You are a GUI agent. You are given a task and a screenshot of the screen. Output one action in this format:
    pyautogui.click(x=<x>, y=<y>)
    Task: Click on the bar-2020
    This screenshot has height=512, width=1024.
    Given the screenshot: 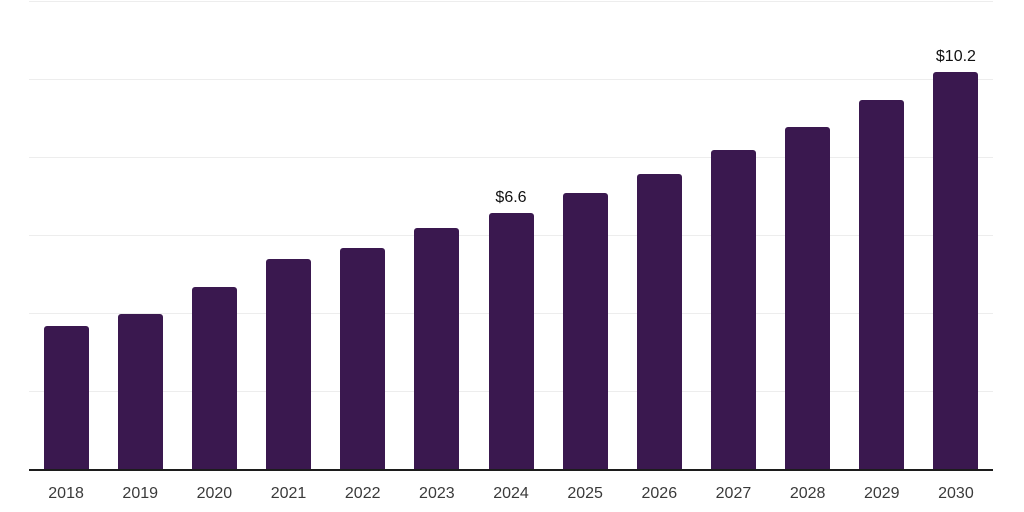 What is the action you would take?
    pyautogui.click(x=214, y=378)
    